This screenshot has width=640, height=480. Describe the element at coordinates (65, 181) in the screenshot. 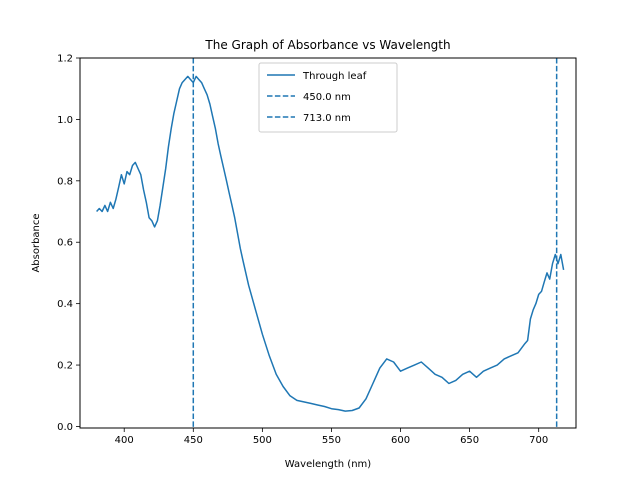

I see `y-tick-label: 0.8` at that location.